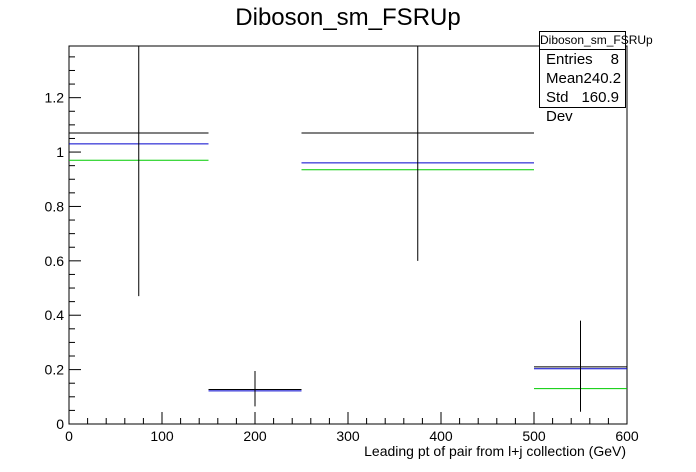  I want to click on chart-title: Diboson_sm_FSRUp, so click(348, 17).